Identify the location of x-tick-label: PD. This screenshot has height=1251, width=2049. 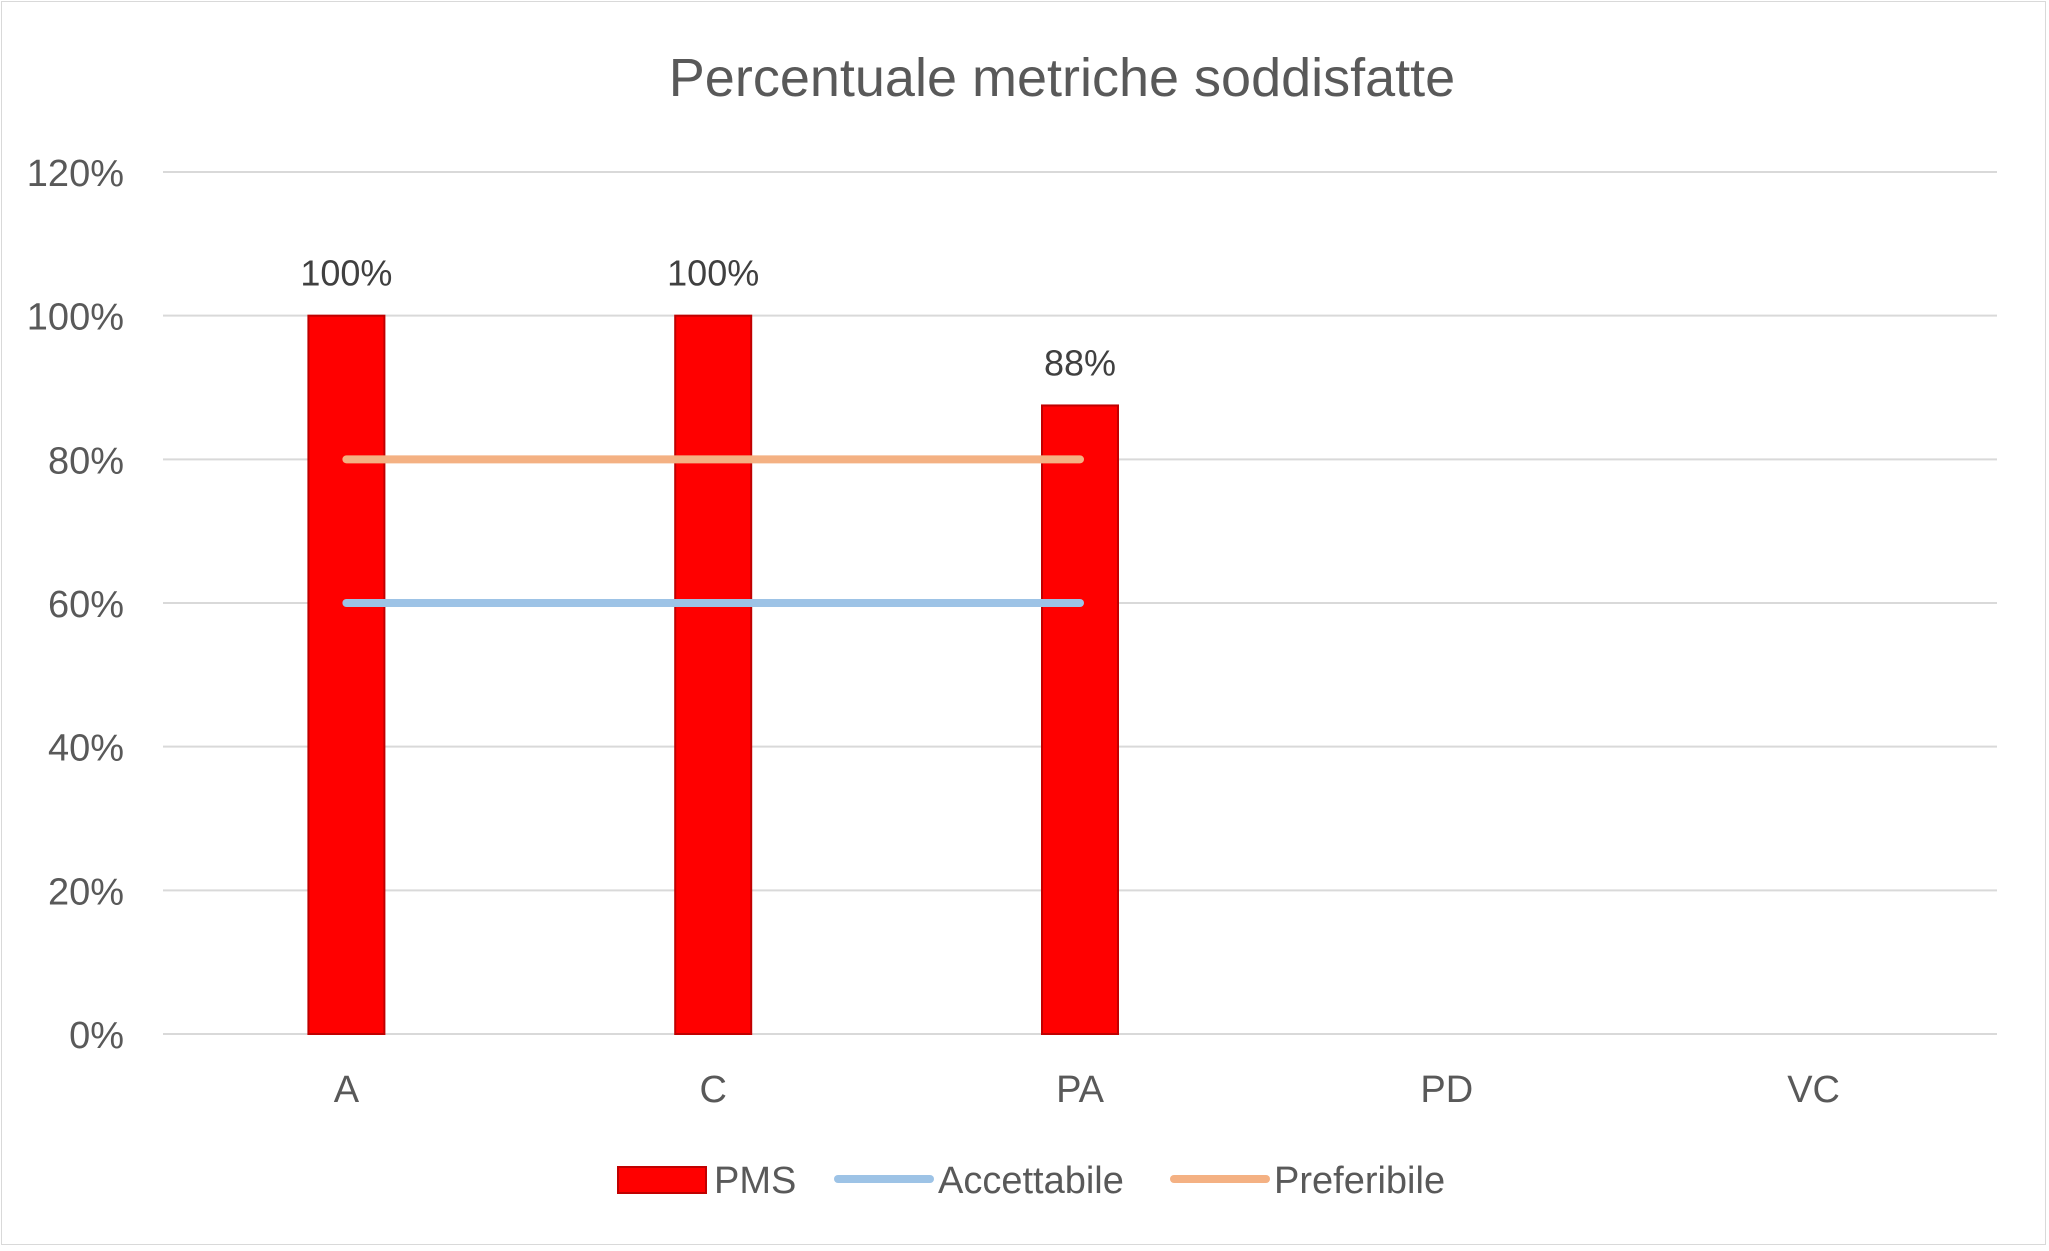
(1446, 1090).